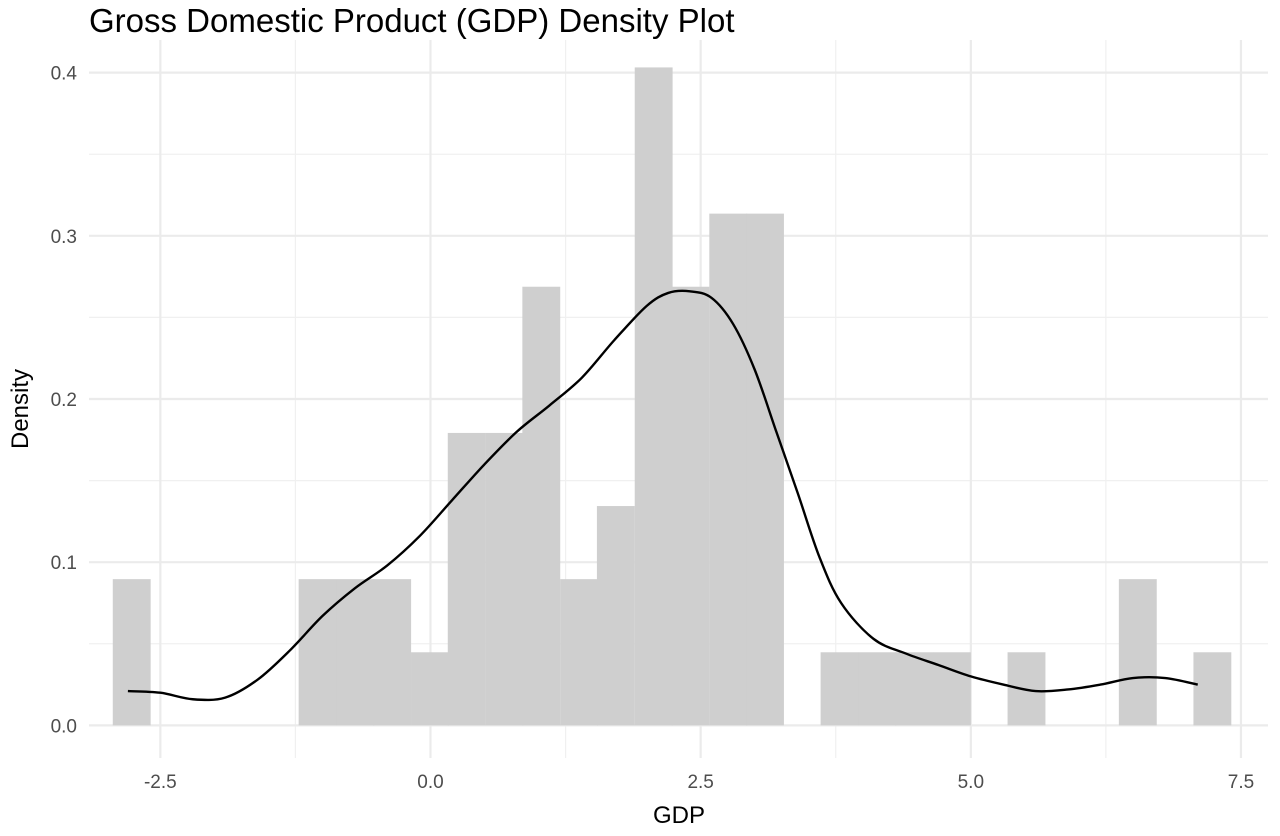  I want to click on x-tick-label: 0.0, so click(430, 782).